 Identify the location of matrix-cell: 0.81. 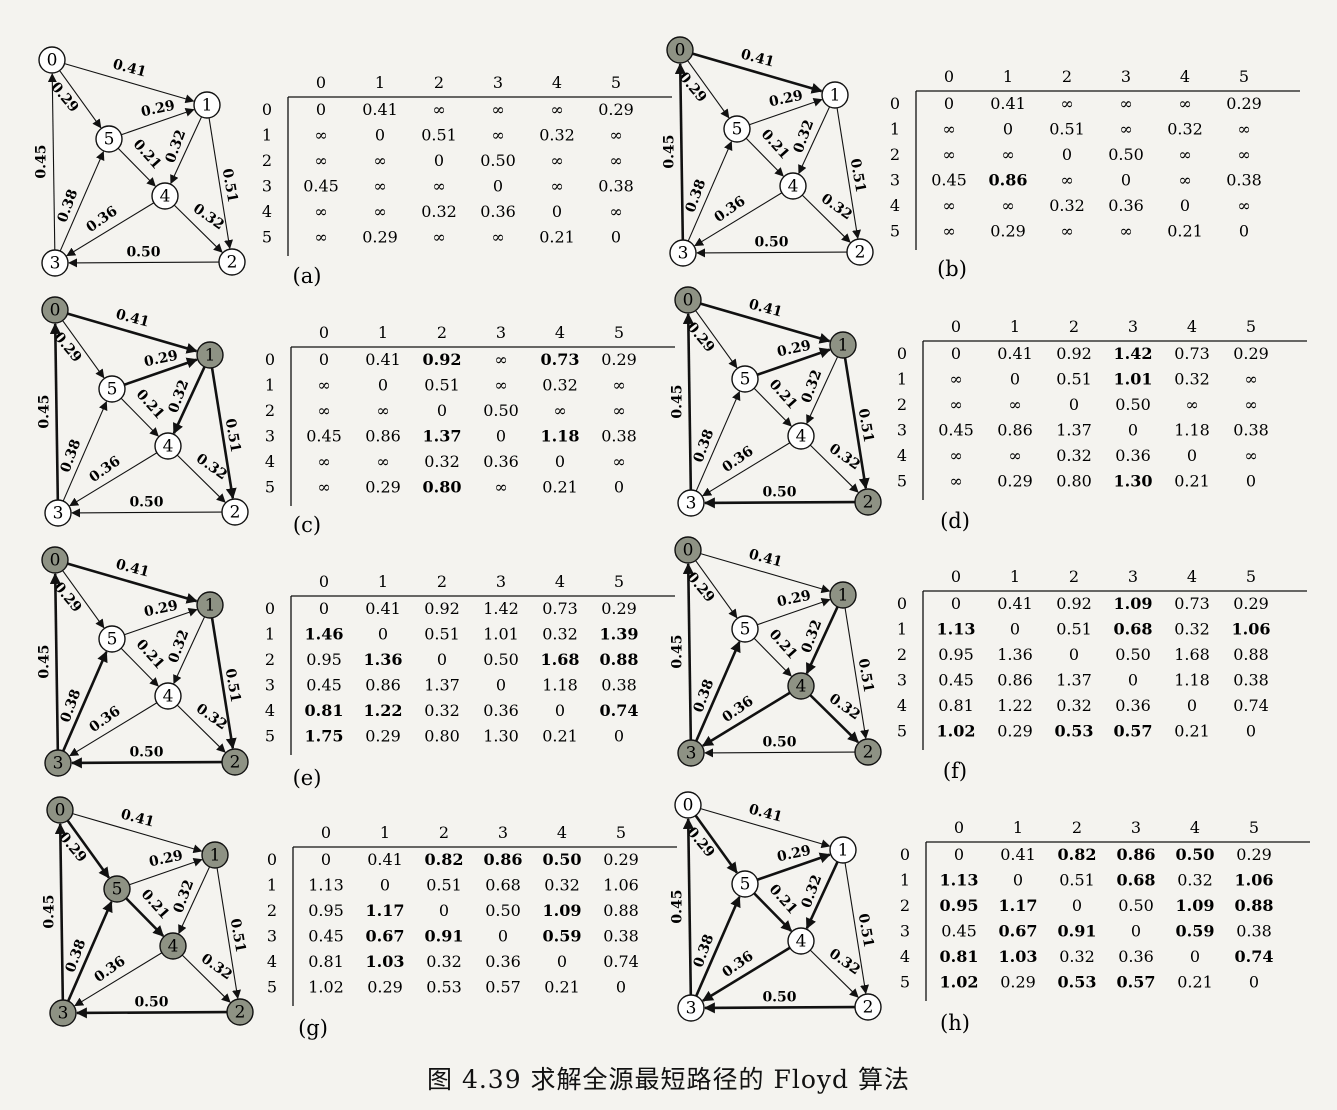
(324, 710).